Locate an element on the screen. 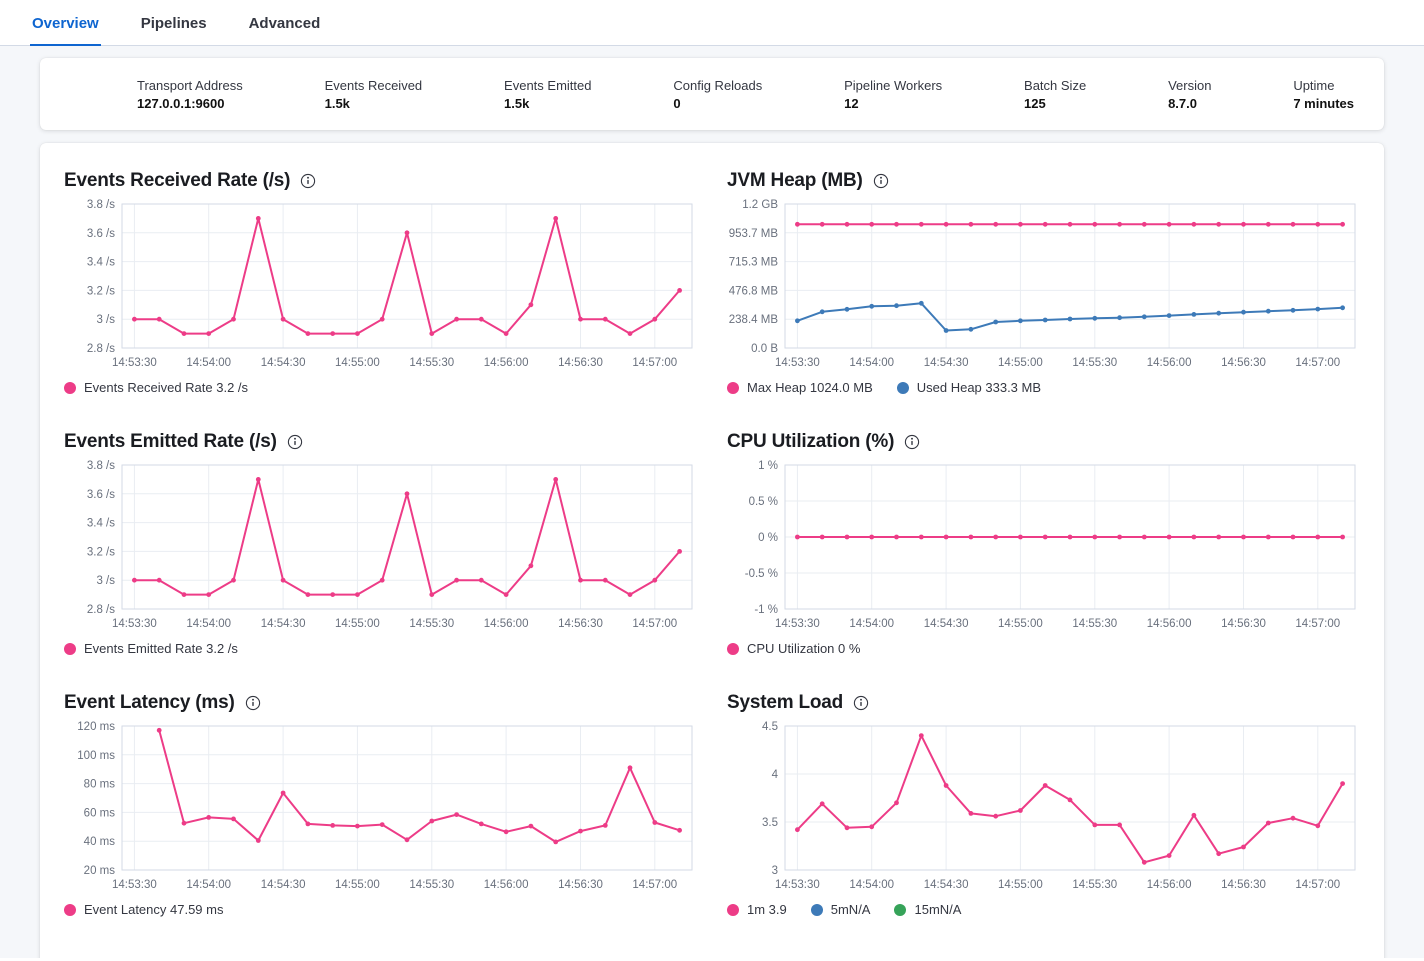  svg-text: -1 % is located at coordinates (766, 610).